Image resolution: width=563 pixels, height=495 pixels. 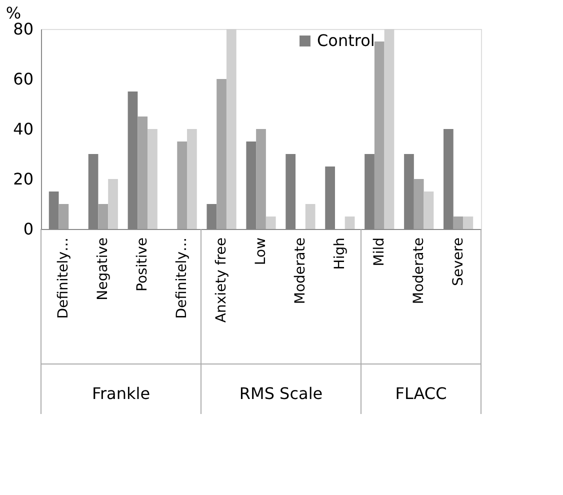 What do you see at coordinates (222, 280) in the screenshot?
I see `x-tick-label: Anxiety free` at bounding box center [222, 280].